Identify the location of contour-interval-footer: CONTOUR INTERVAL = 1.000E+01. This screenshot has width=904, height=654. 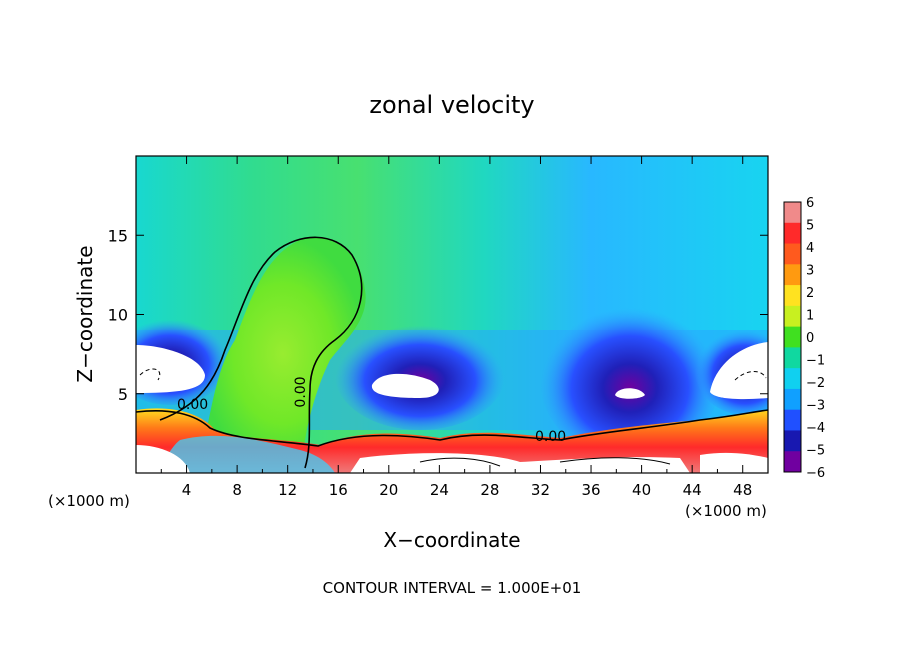
(452, 588).